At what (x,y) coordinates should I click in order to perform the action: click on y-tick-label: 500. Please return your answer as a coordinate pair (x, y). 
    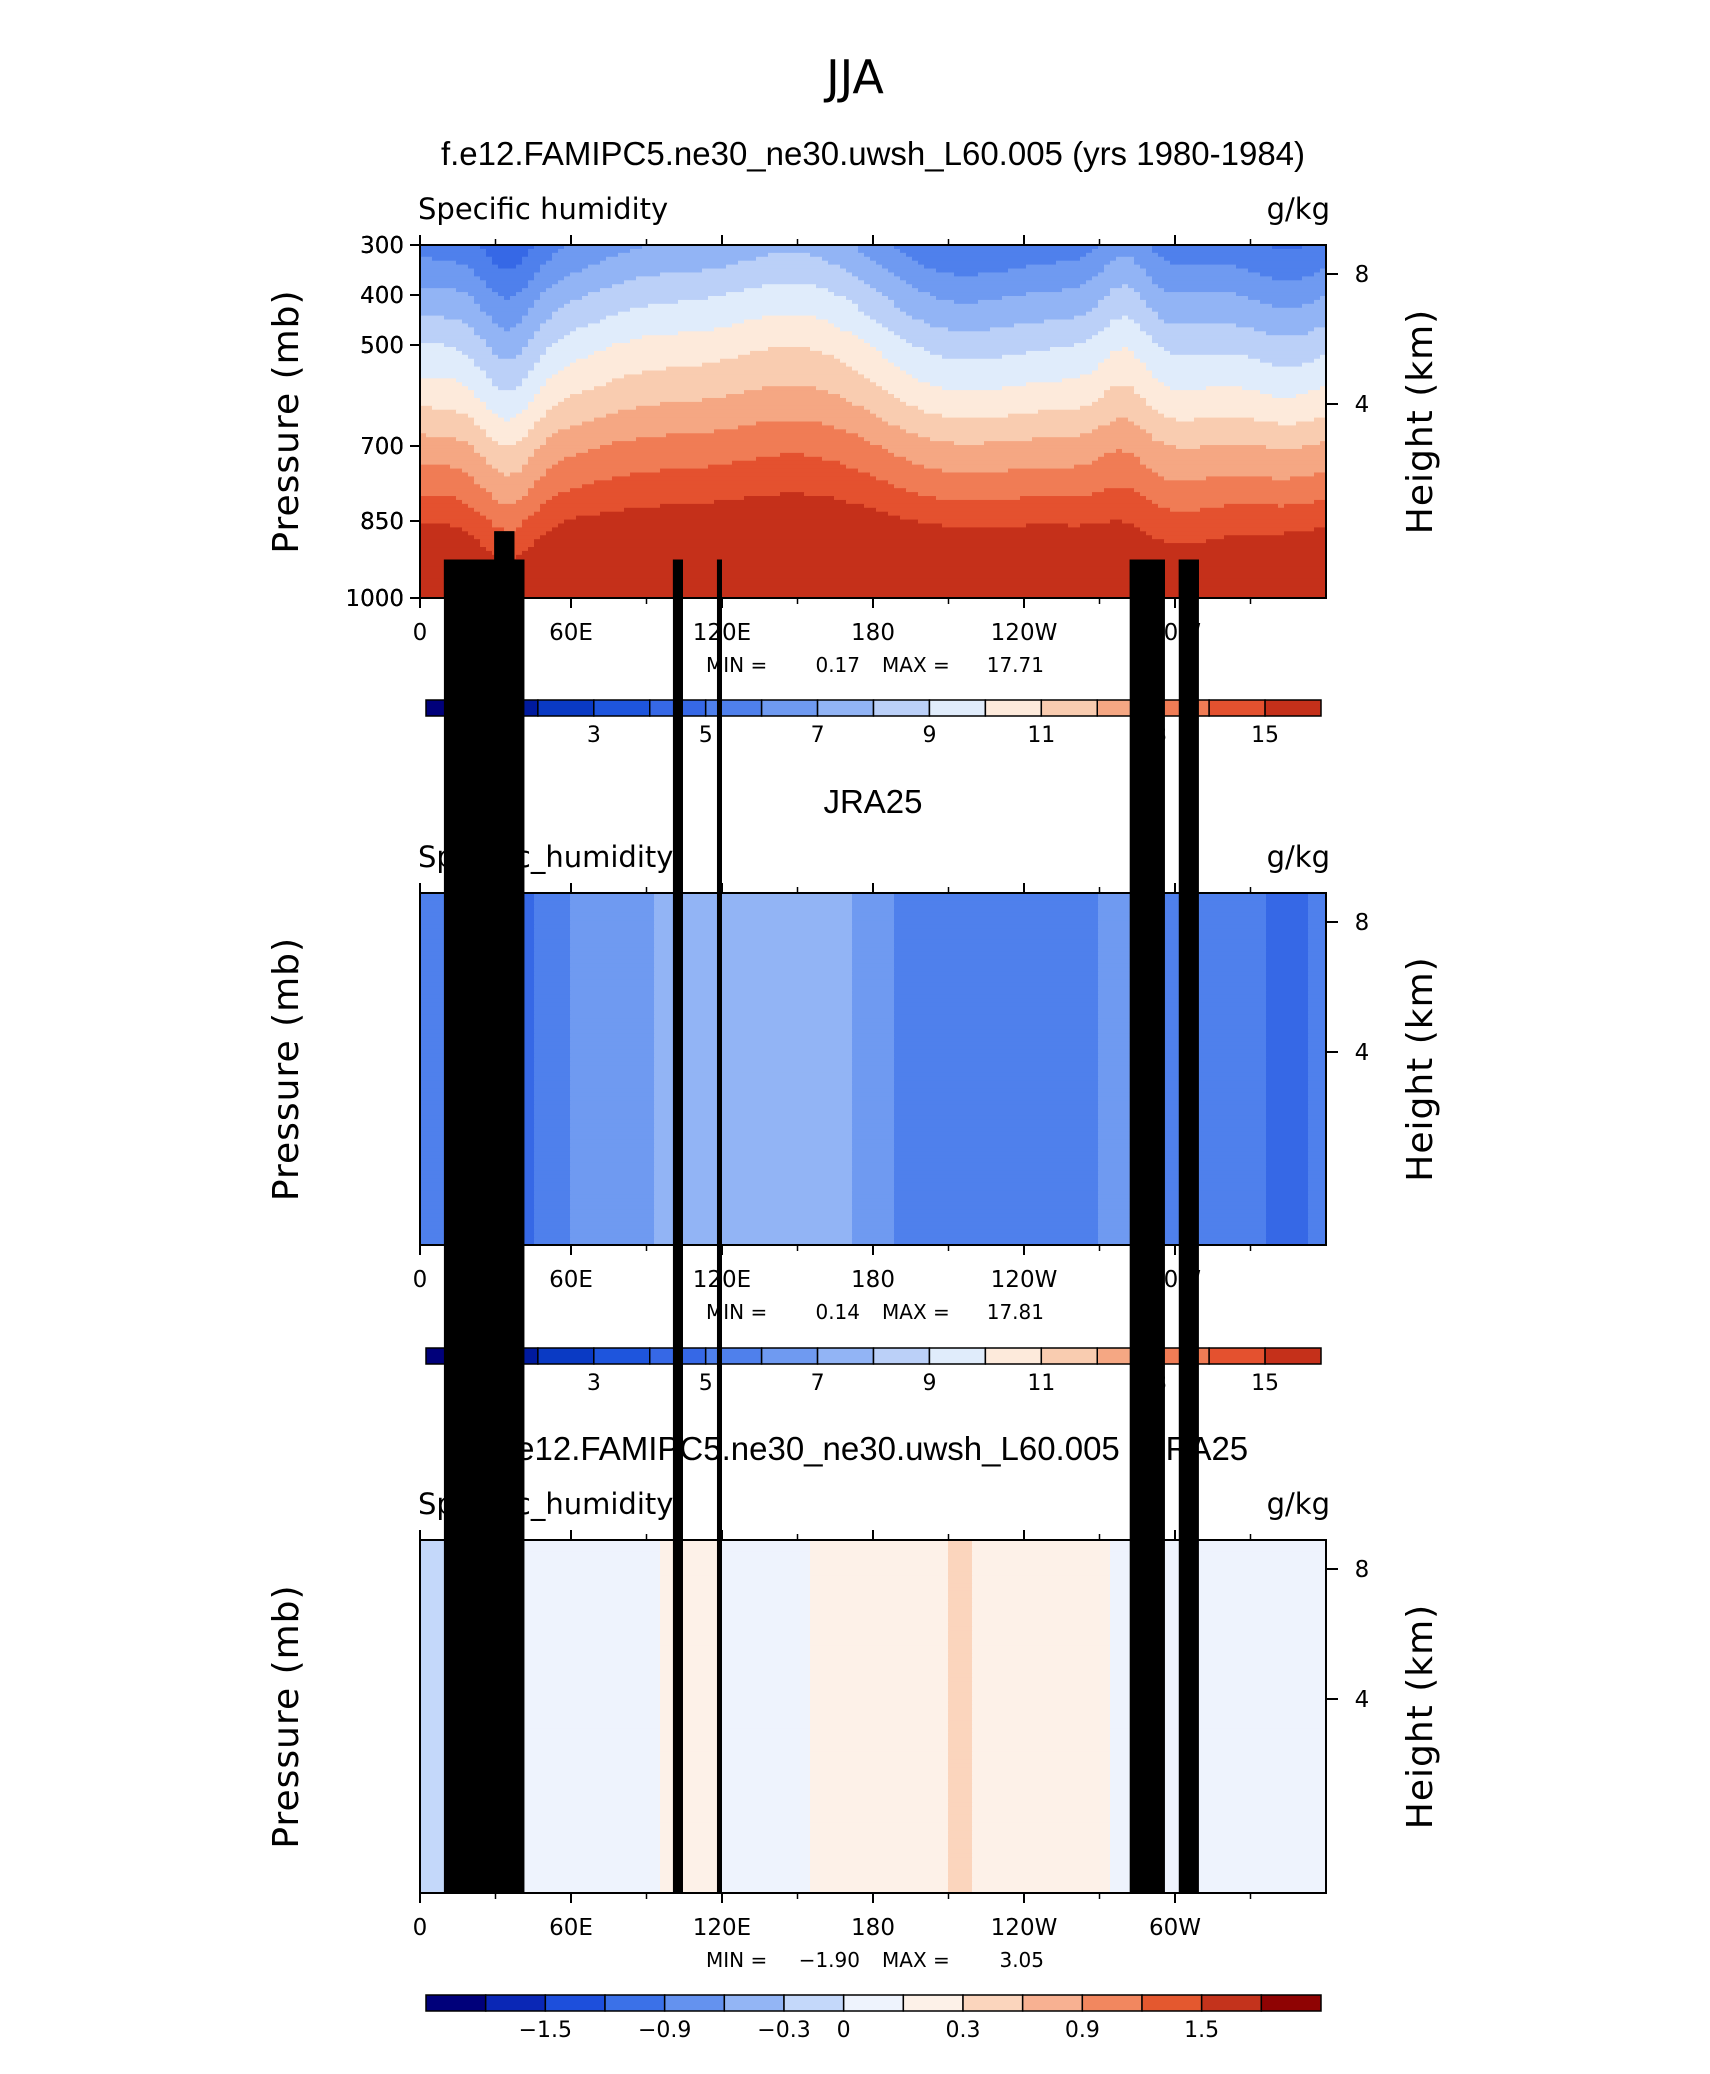
    Looking at the image, I should click on (382, 346).